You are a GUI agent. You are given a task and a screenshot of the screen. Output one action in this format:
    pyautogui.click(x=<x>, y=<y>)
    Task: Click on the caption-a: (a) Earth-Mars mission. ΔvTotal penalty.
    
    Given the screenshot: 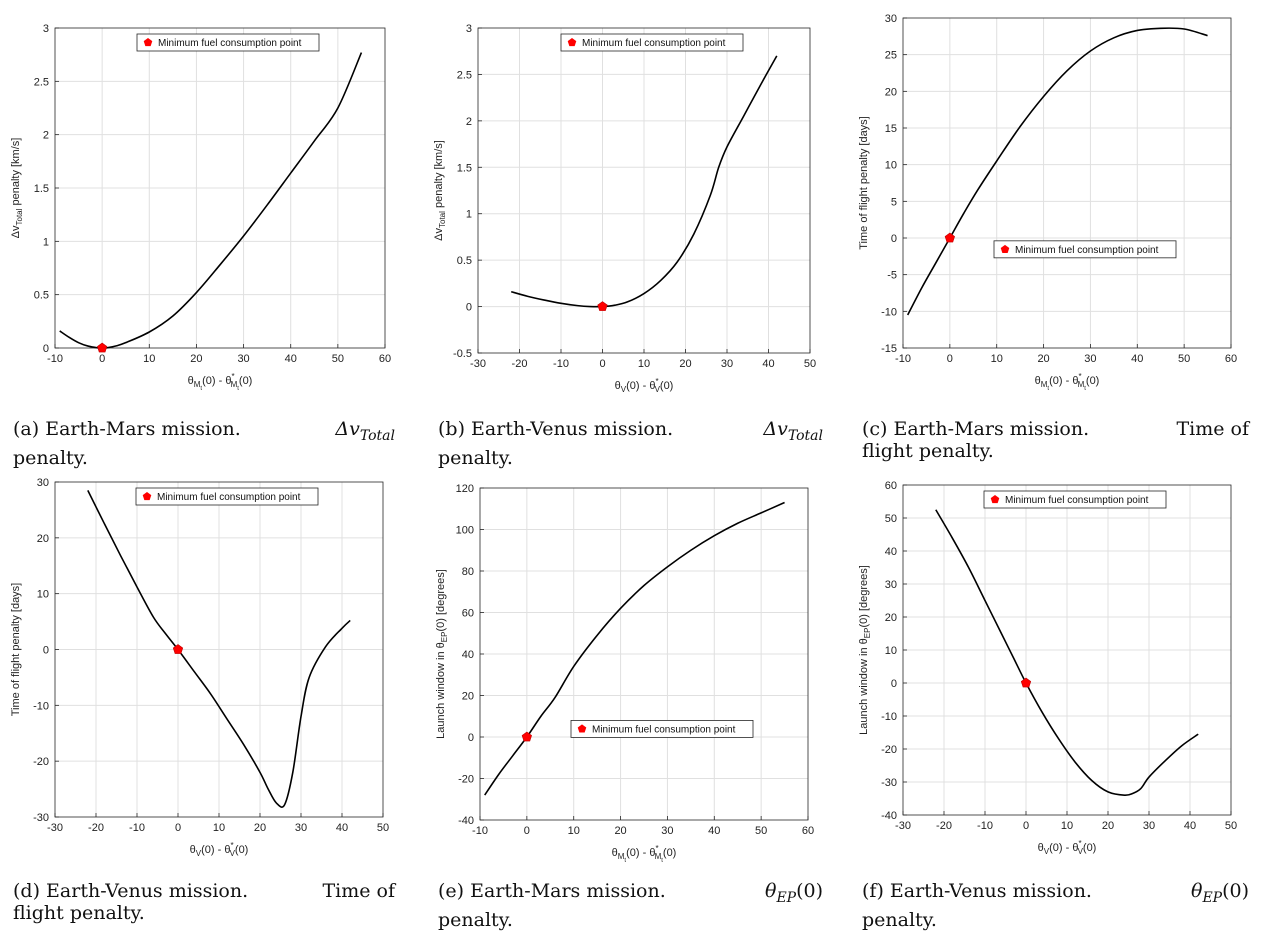 What is the action you would take?
    pyautogui.click(x=204, y=443)
    